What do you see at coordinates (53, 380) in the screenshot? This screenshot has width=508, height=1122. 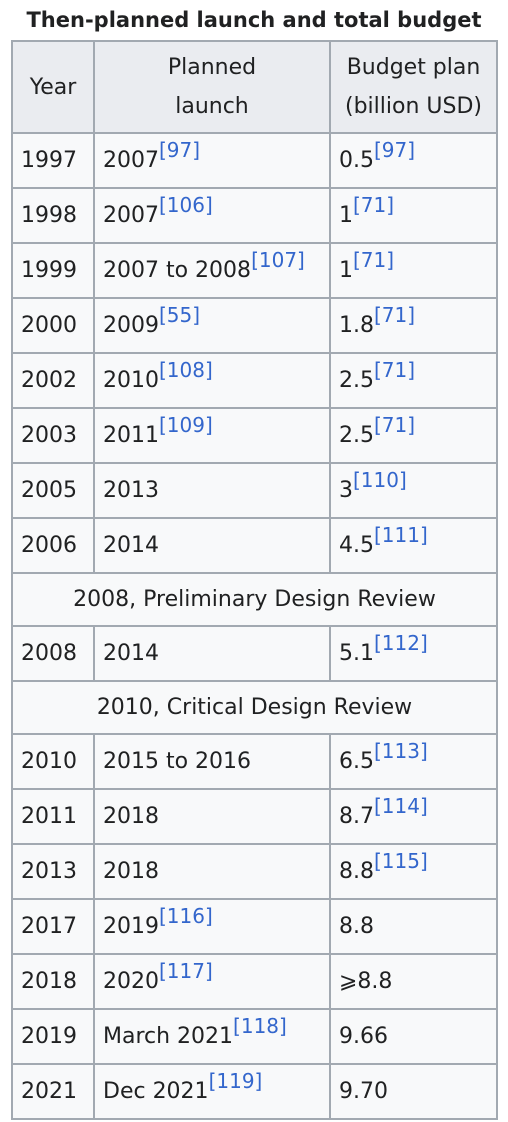 I see `year-cell: 2002` at bounding box center [53, 380].